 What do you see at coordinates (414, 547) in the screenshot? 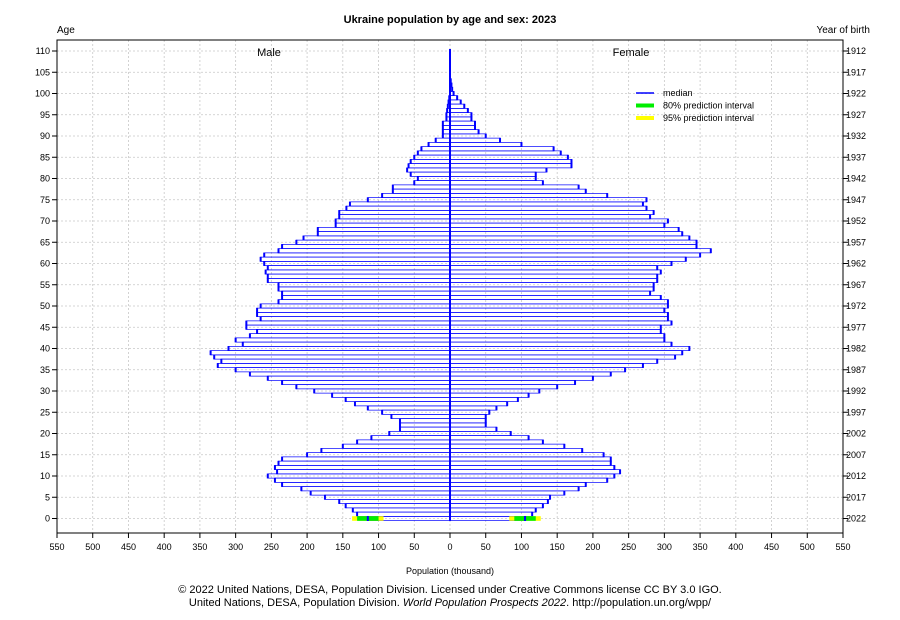
I see `x-tick-label: 50` at bounding box center [414, 547].